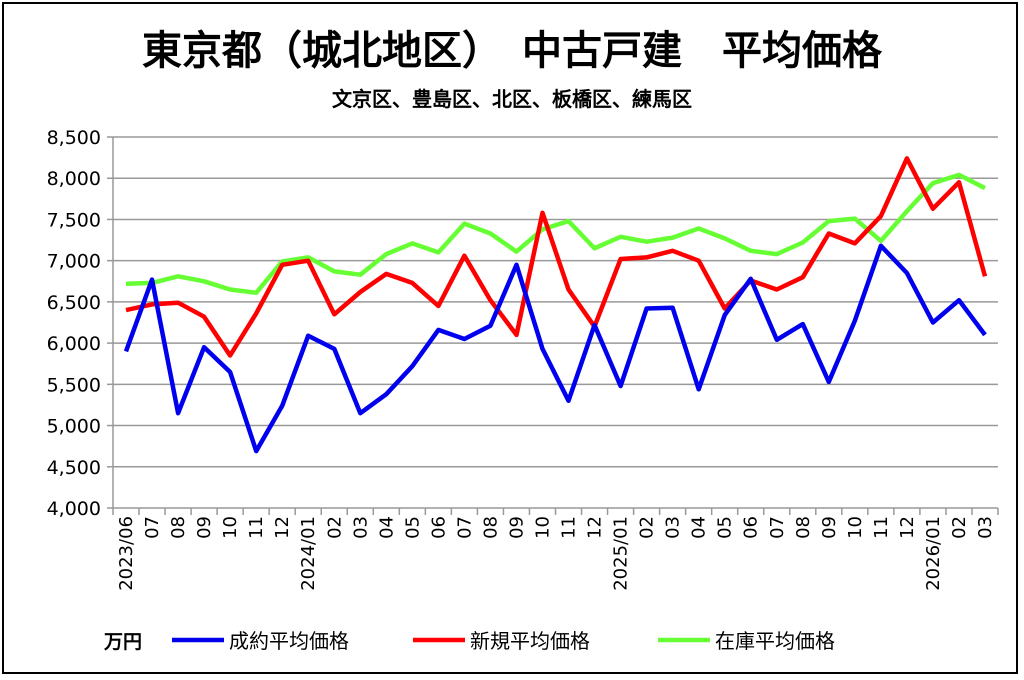 The height and width of the screenshot is (680, 1024). Describe the element at coordinates (775, 641) in the screenshot. I see `legend-label: 在庫平均価格` at that location.